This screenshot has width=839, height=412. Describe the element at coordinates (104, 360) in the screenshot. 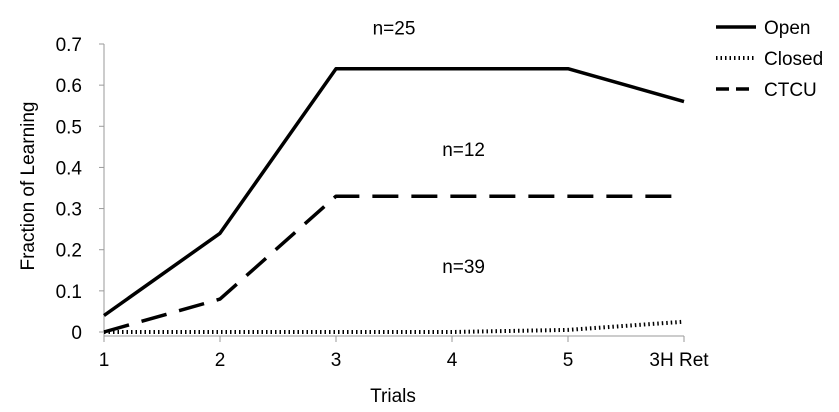

I see `x-tick-label: 1` at that location.